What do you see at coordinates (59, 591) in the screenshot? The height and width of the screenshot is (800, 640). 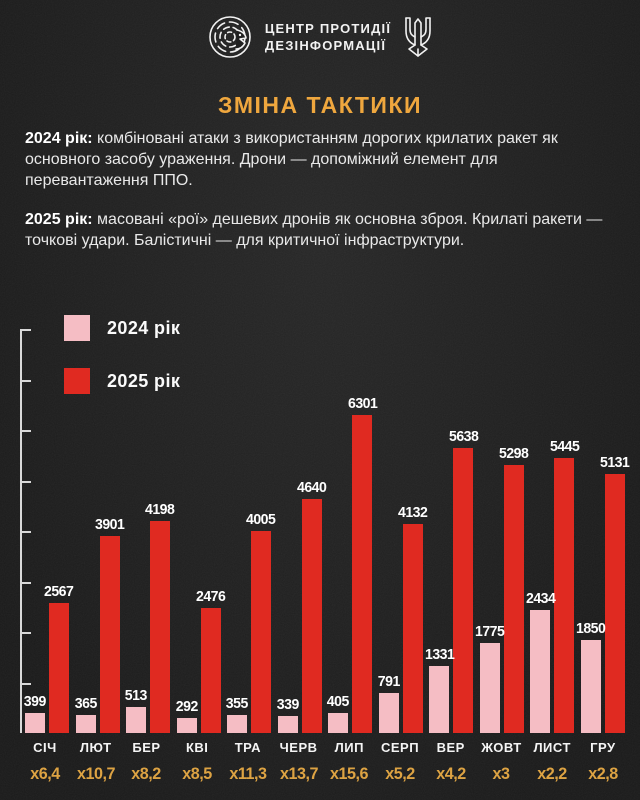 I see `bar-value-label: 2567` at bounding box center [59, 591].